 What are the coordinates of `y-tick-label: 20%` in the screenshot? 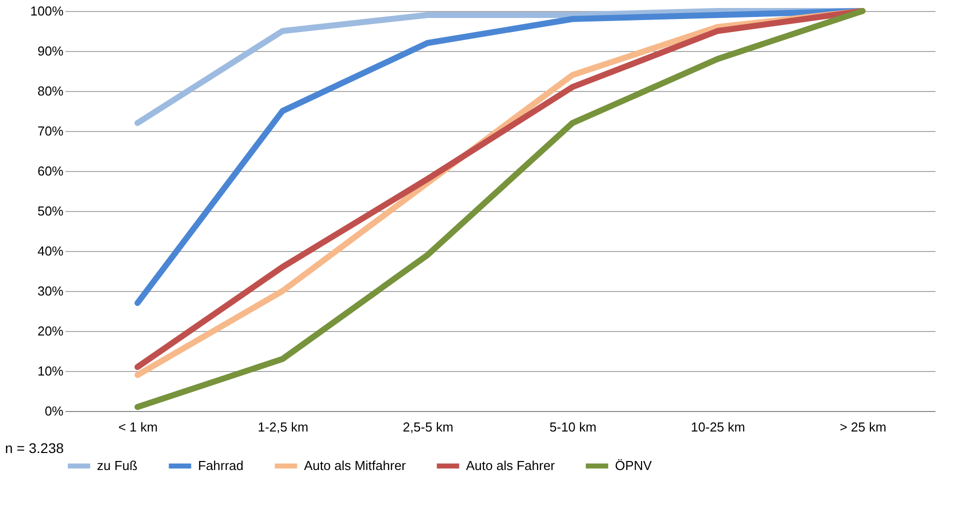 It's located at (50, 331).